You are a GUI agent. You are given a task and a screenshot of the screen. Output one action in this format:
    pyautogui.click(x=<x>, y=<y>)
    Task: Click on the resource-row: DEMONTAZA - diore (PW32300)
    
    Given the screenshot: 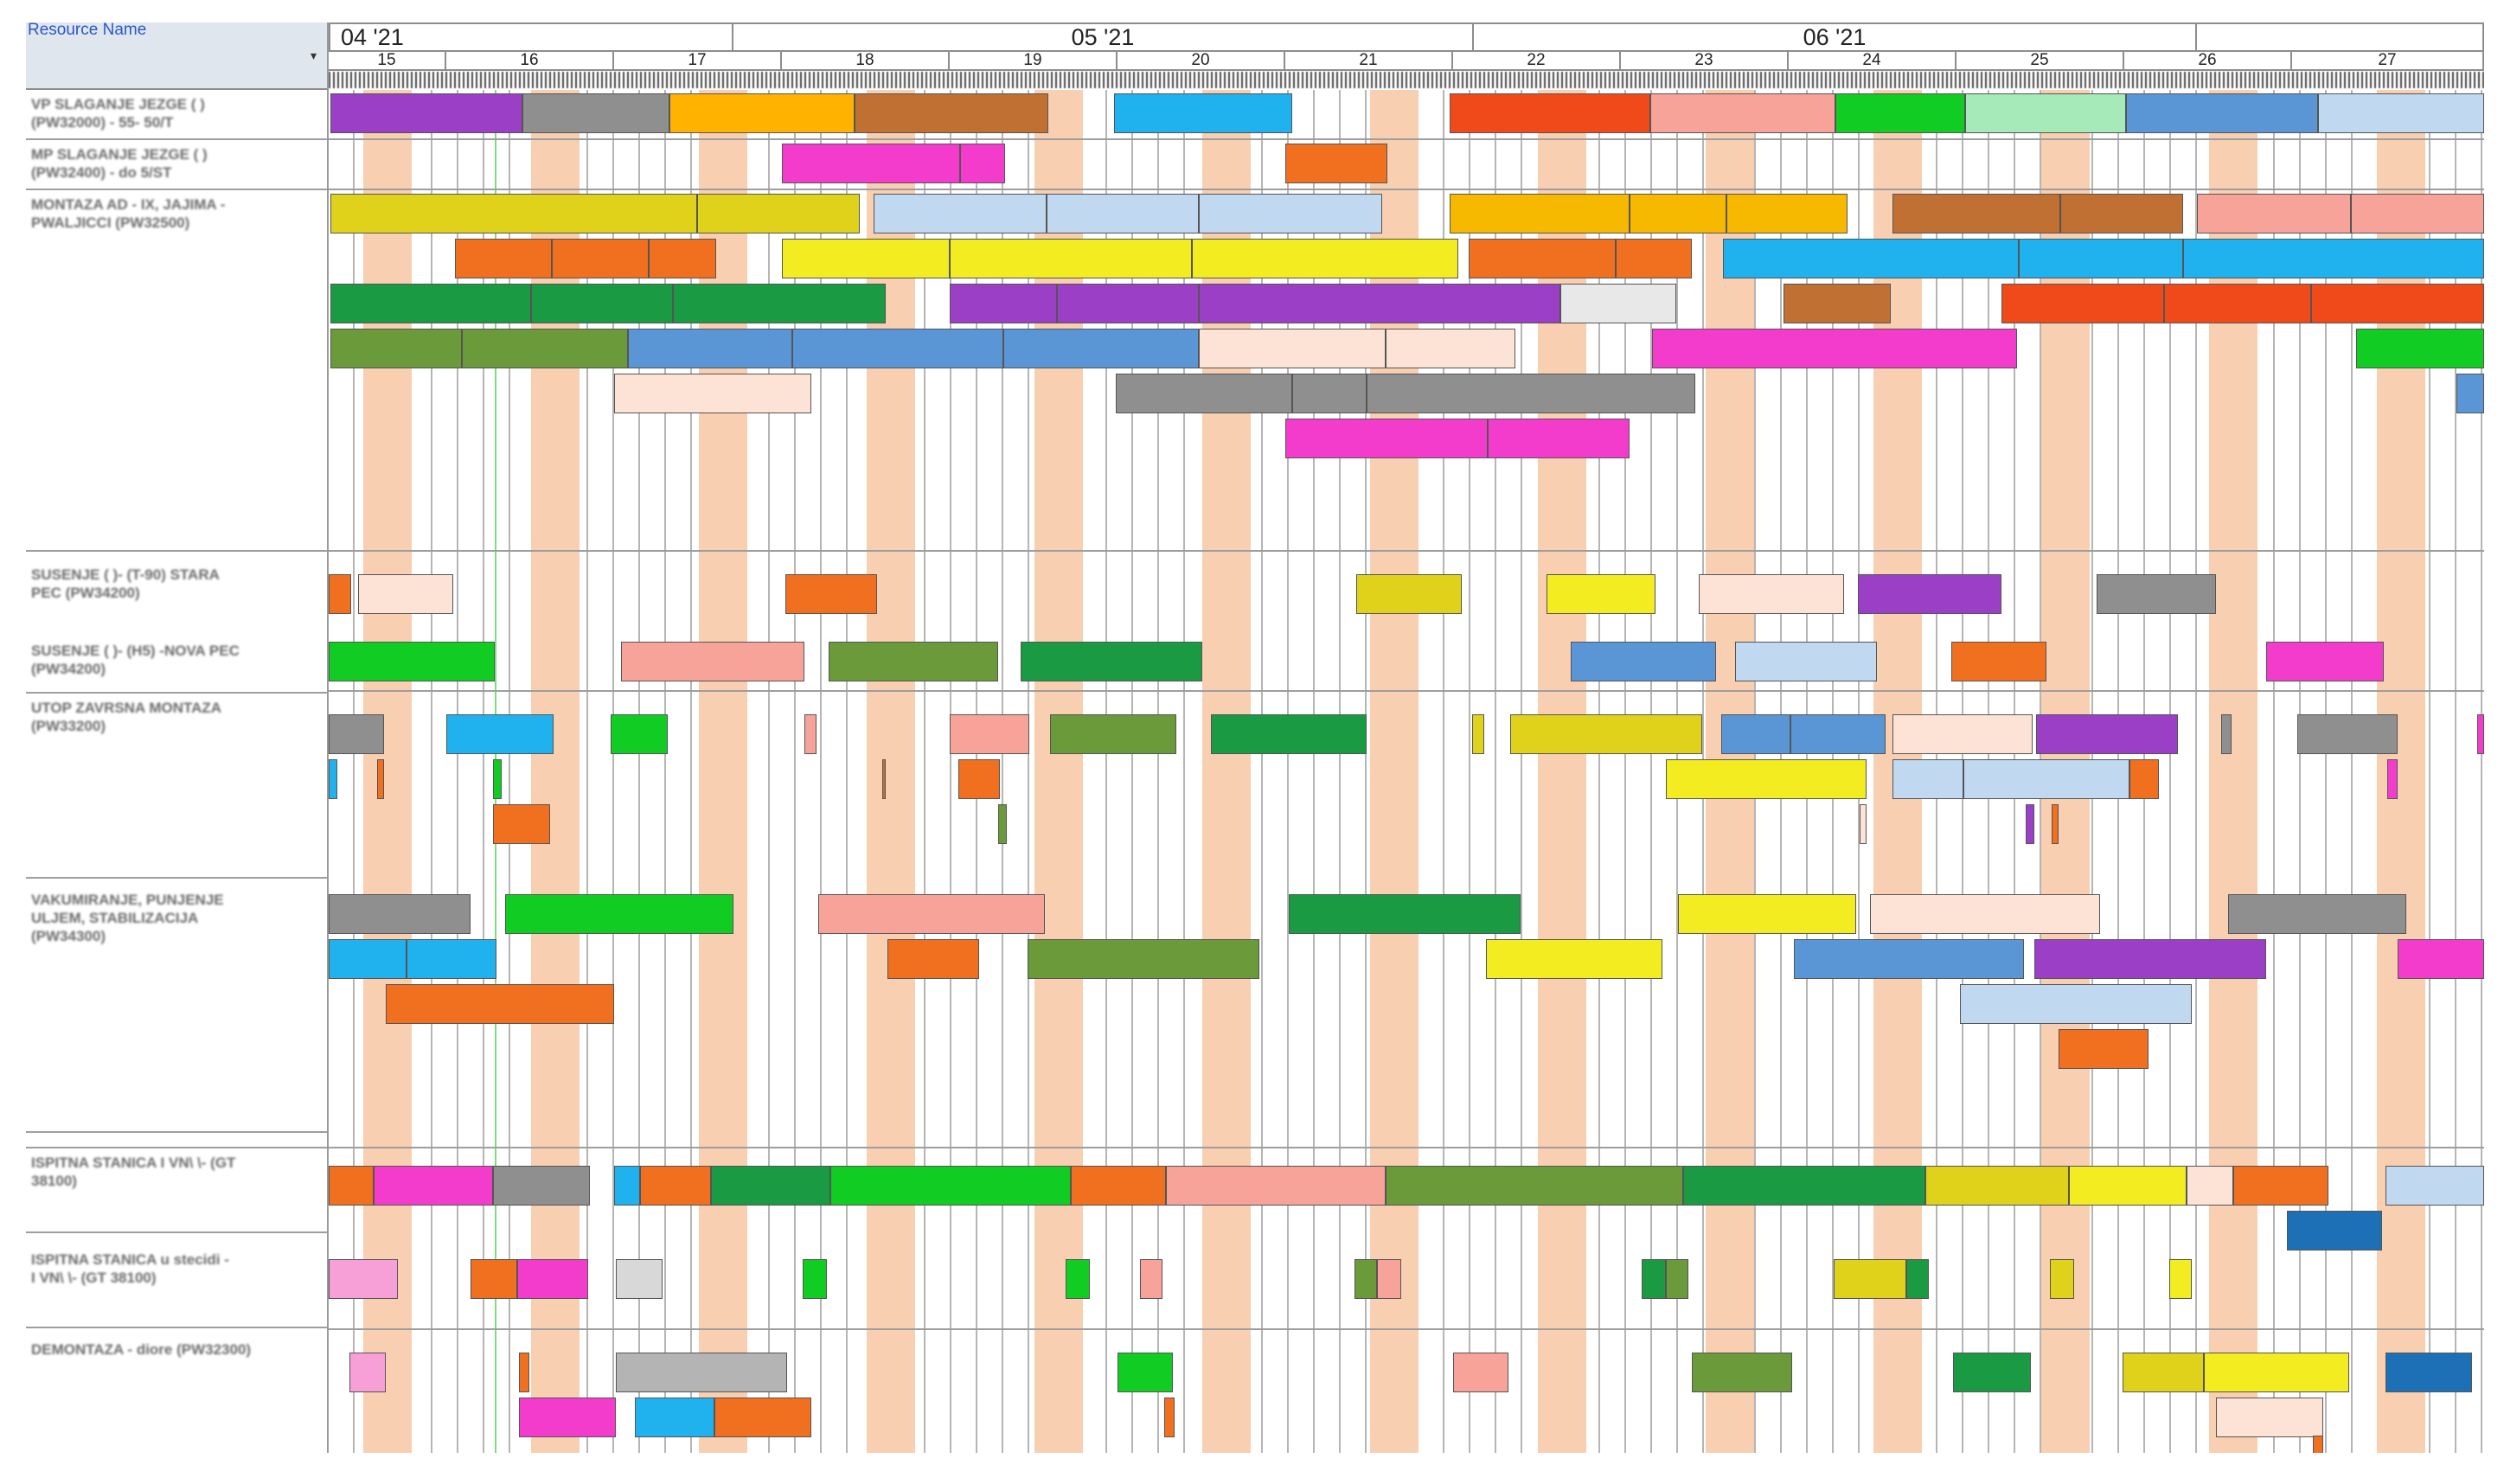 What is the action you would take?
    pyautogui.click(x=176, y=1390)
    